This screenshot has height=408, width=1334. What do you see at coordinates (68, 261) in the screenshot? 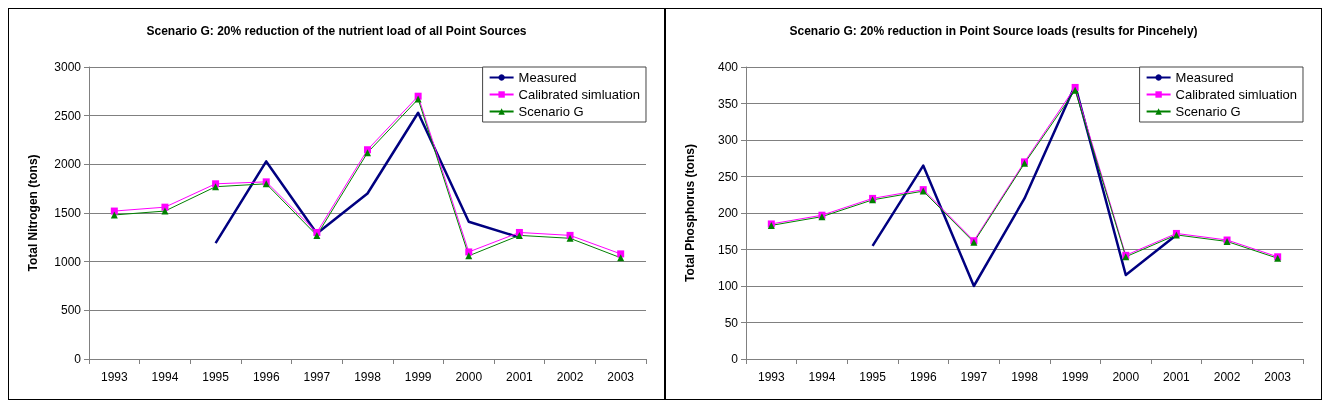
I see `y-tick-label: 1000` at bounding box center [68, 261].